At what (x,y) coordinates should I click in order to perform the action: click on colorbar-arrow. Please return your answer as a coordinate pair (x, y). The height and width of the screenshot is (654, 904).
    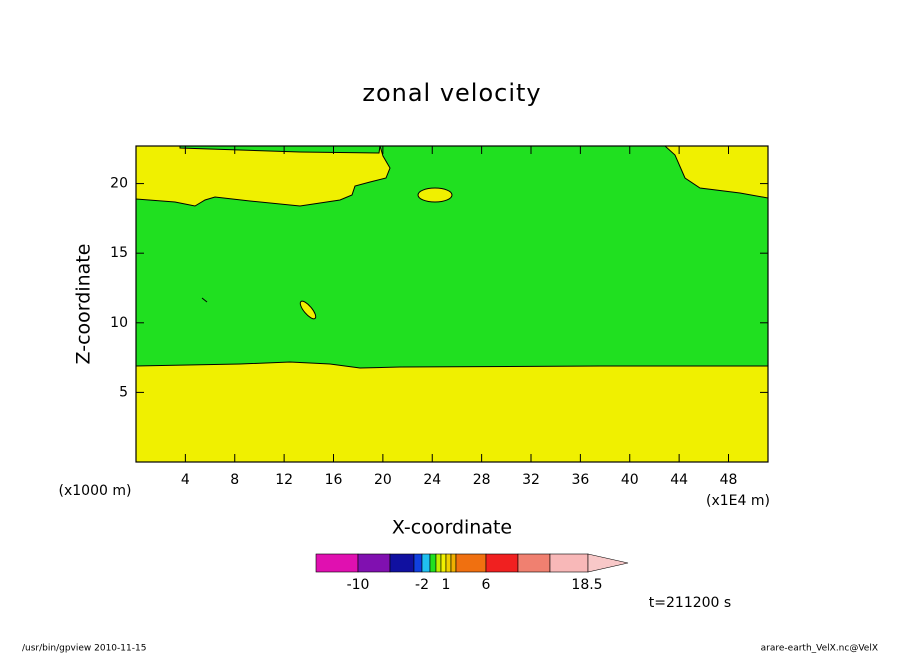
    Looking at the image, I should click on (608, 563).